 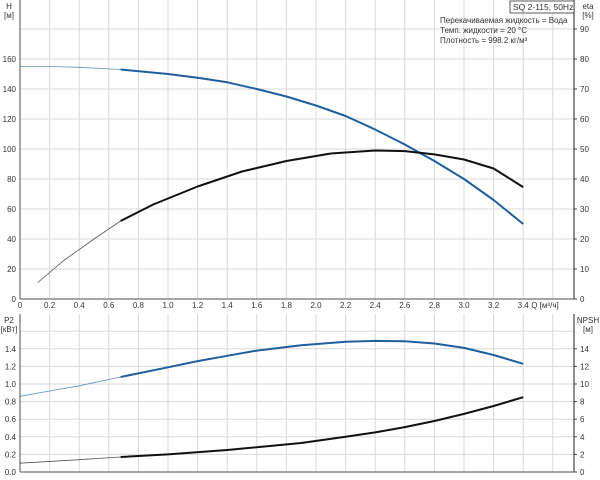 I want to click on y-tick-label-left: 160, so click(x=10, y=59).